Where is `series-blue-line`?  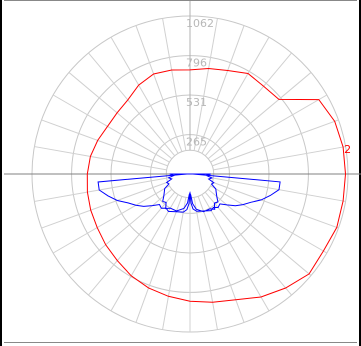
series-blue-line is located at coordinates (189, 193).